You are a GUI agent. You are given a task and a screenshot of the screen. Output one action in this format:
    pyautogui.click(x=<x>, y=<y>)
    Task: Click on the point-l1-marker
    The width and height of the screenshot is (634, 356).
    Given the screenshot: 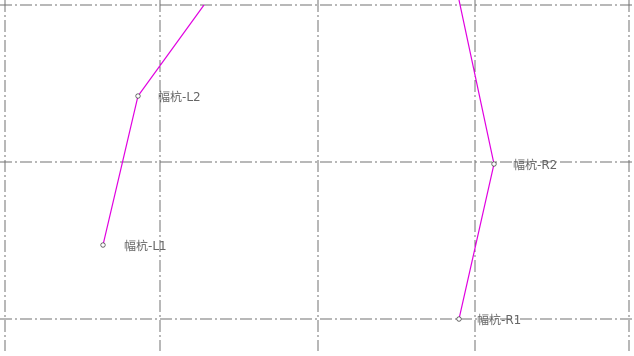 What is the action you would take?
    pyautogui.click(x=103, y=245)
    